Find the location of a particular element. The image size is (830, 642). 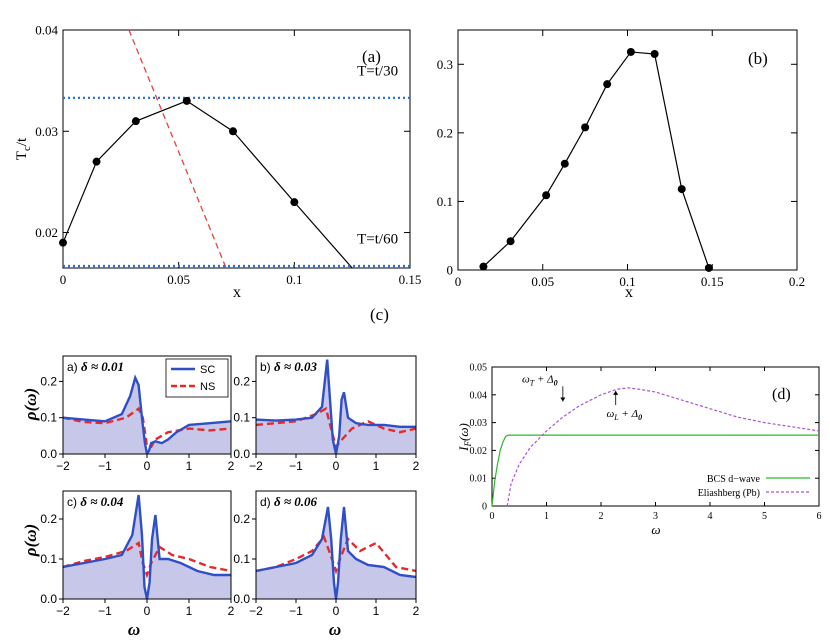

panel-b-y-tick-label: 0.2 is located at coordinates (445, 132).